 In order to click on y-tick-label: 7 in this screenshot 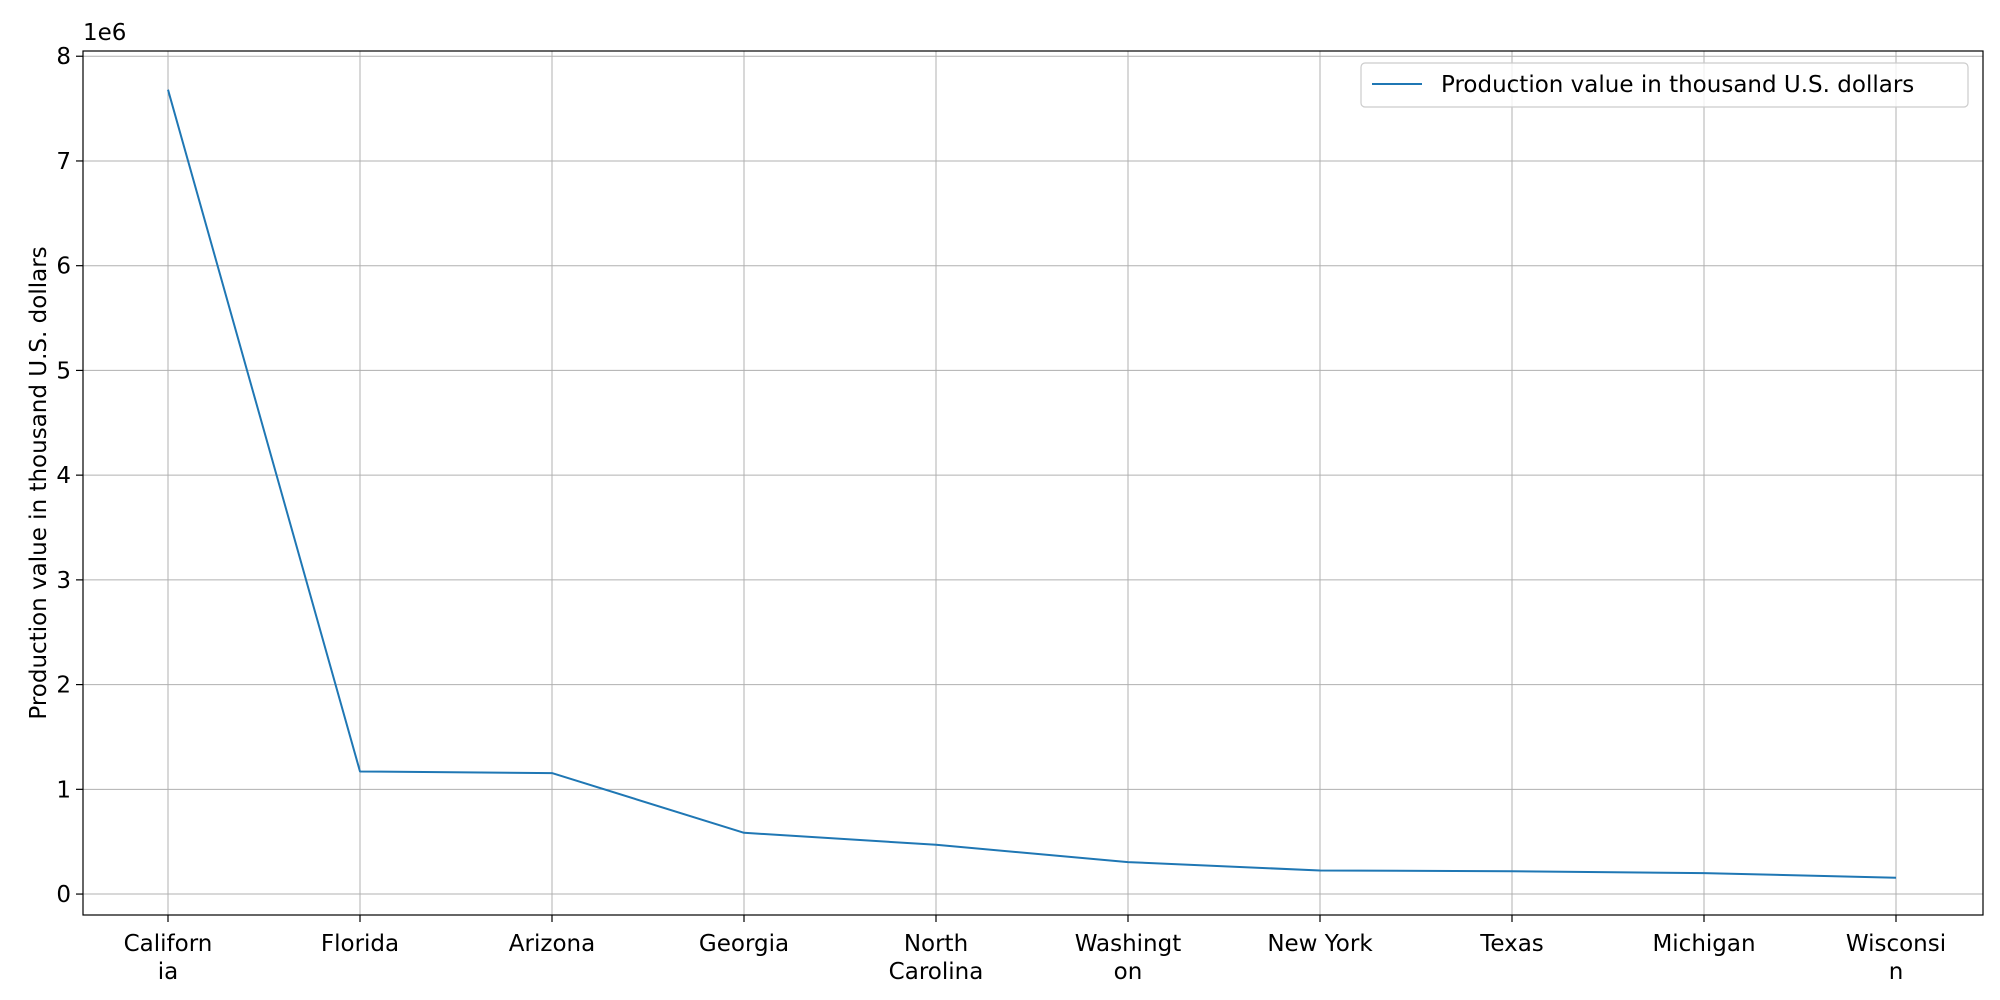, I will do `click(63, 162)`.